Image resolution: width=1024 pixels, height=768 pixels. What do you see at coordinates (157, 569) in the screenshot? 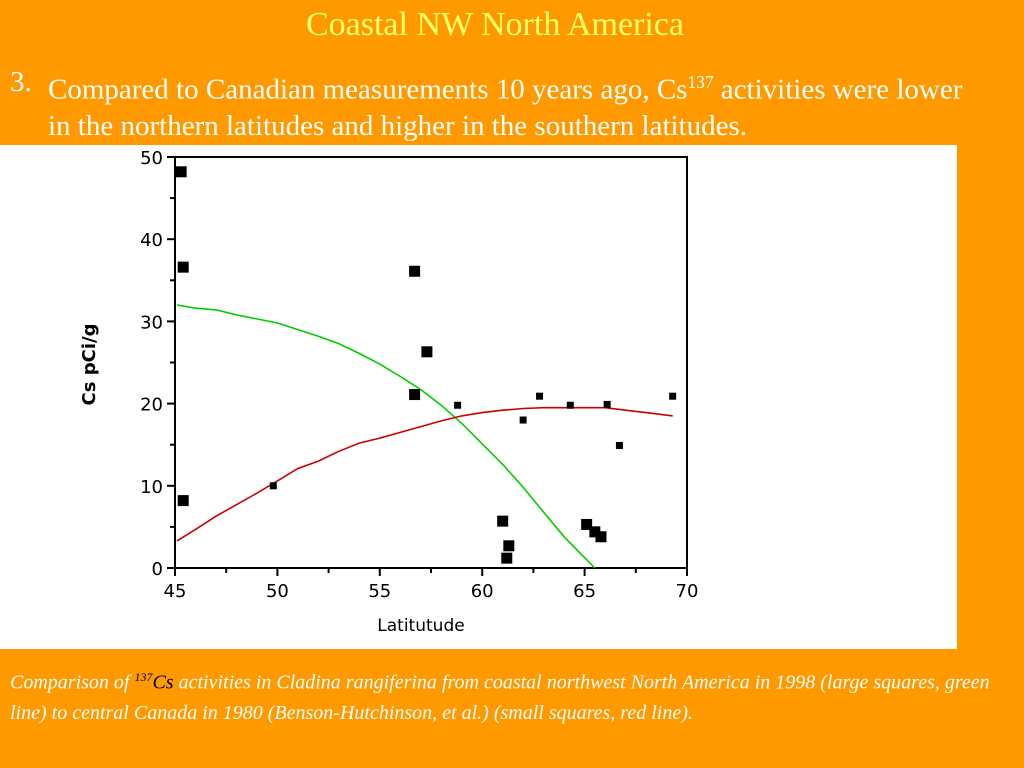
I see `y-tick-label: 0` at bounding box center [157, 569].